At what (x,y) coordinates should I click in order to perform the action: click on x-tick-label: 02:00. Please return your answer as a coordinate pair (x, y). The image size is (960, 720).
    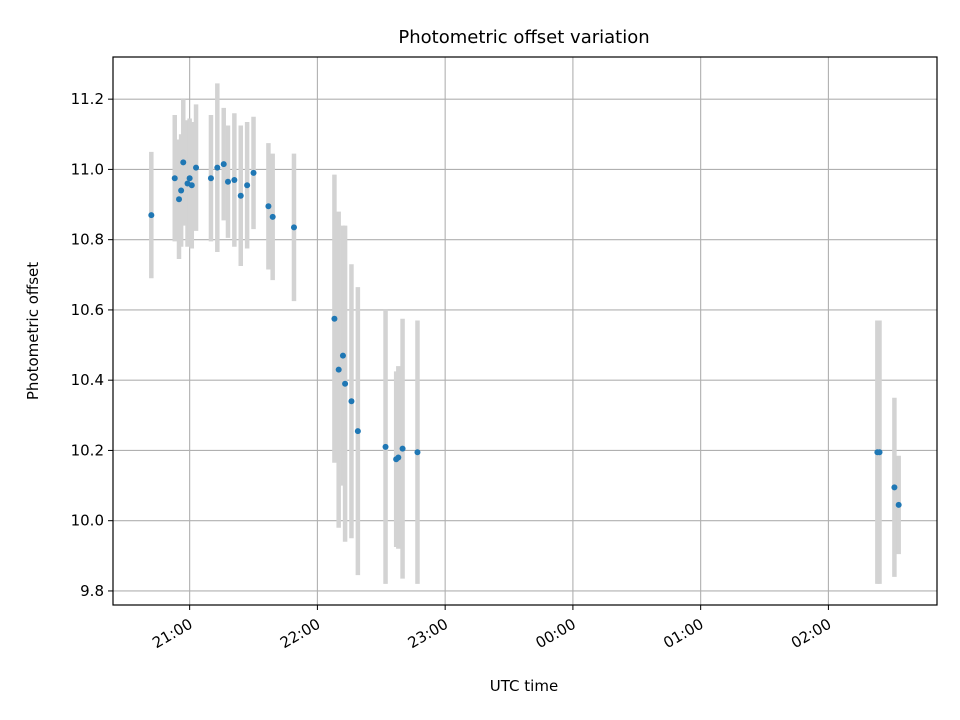
    Looking at the image, I should click on (811, 633).